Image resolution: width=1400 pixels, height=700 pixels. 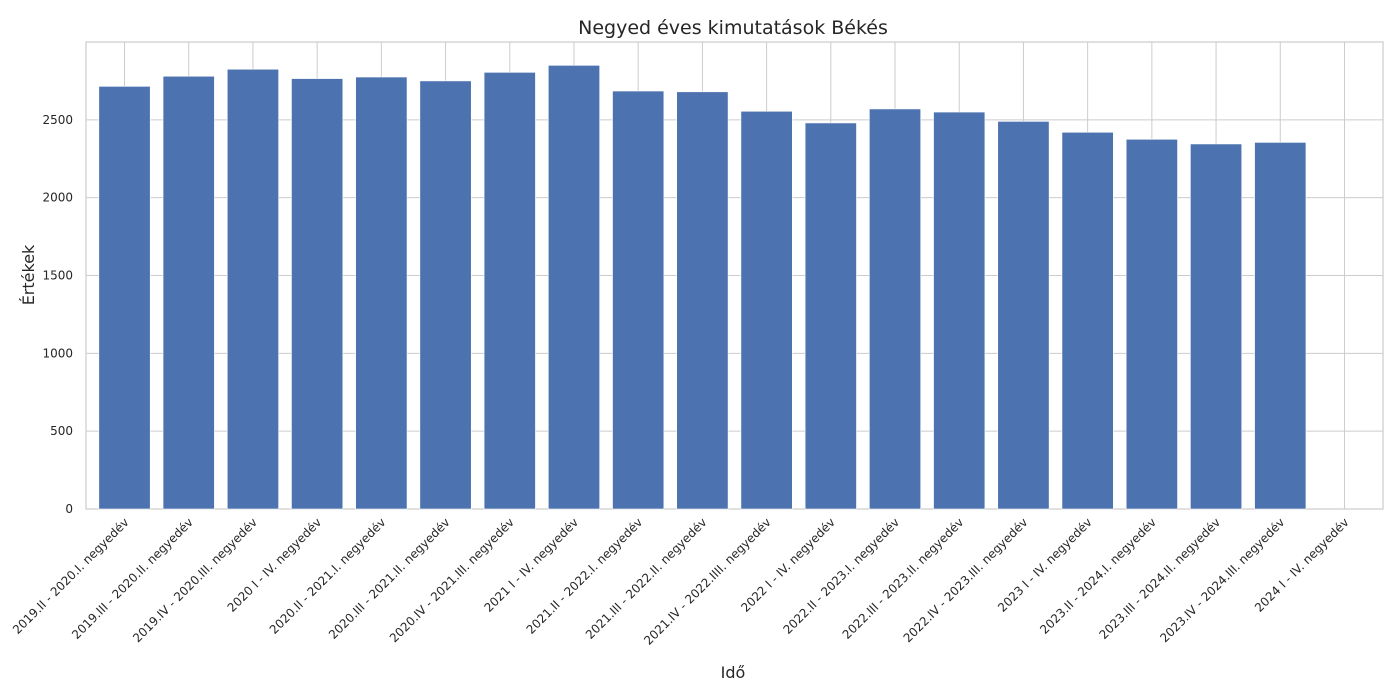 What do you see at coordinates (1098, 576) in the screenshot?
I see `x-tick-label: 2023.II - 2024.I. negyedév` at bounding box center [1098, 576].